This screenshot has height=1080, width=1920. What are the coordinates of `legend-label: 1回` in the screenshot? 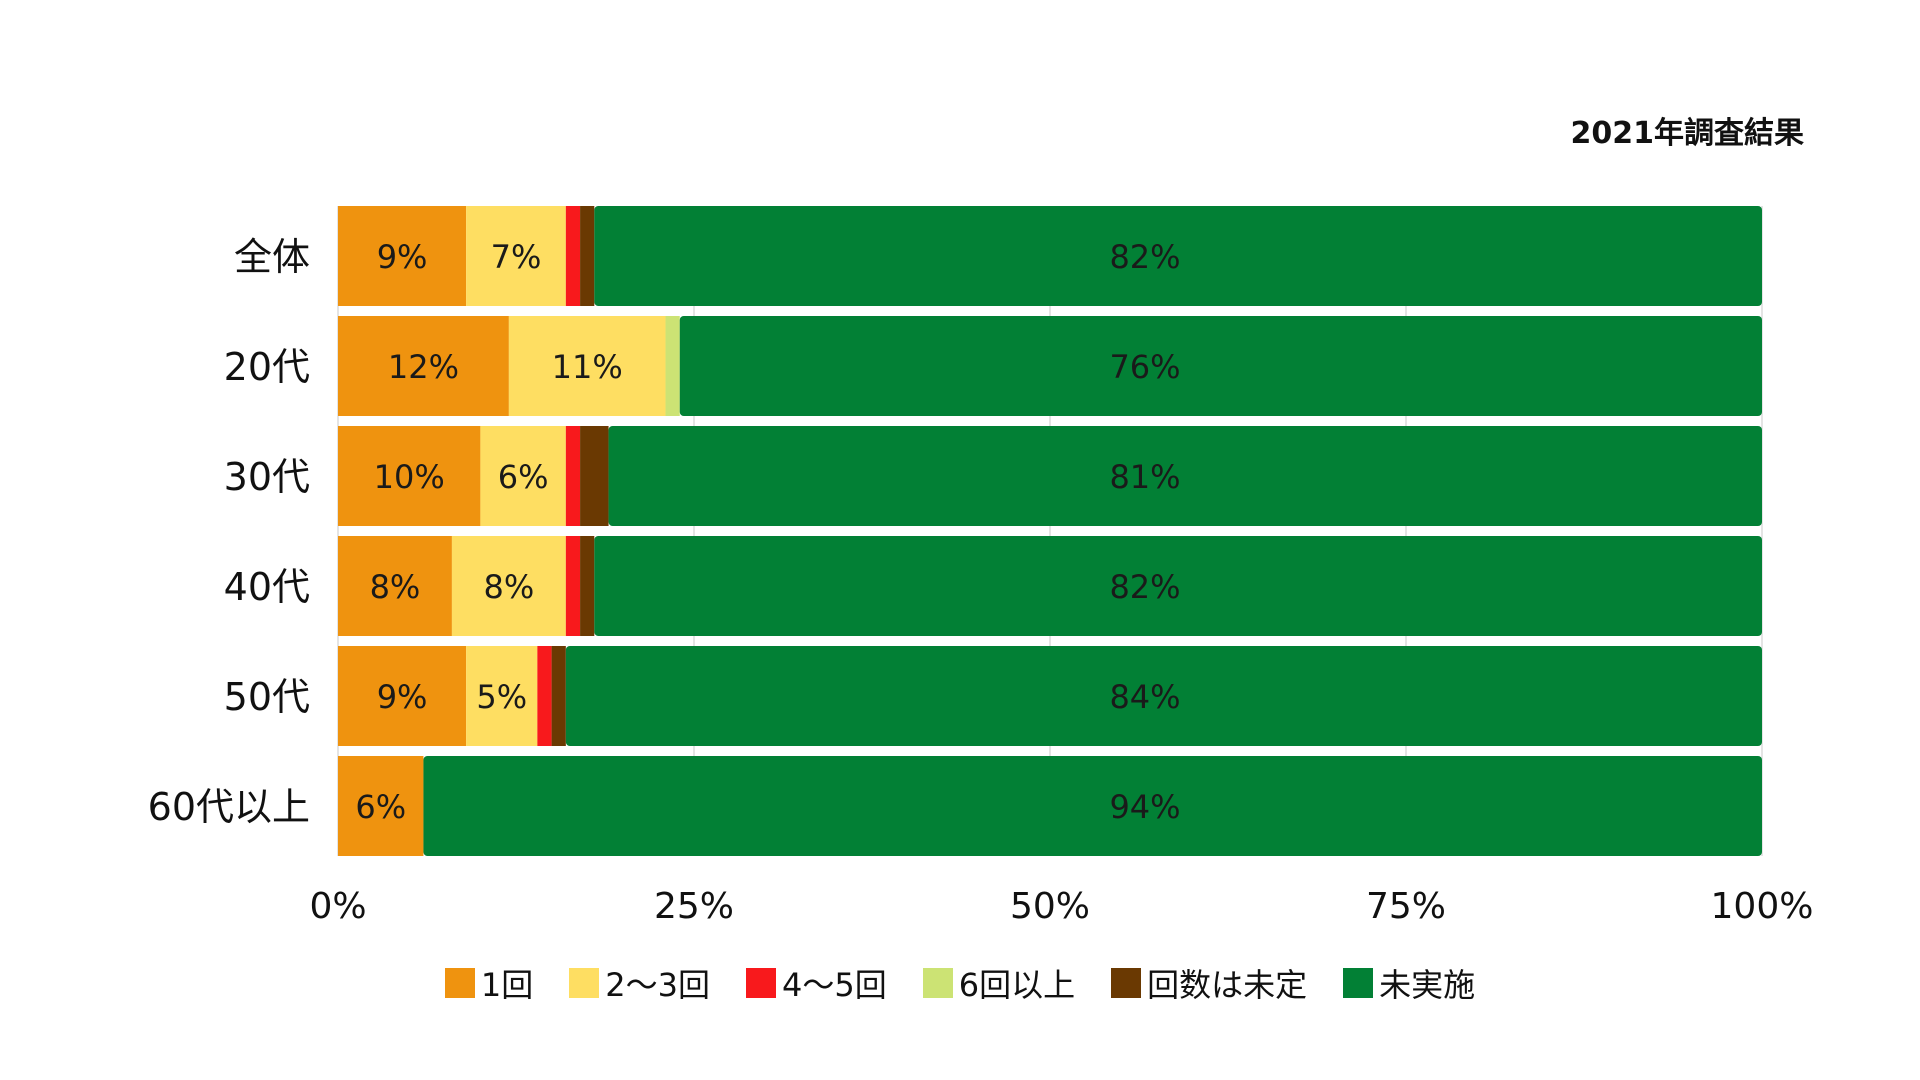 It's located at (507, 985).